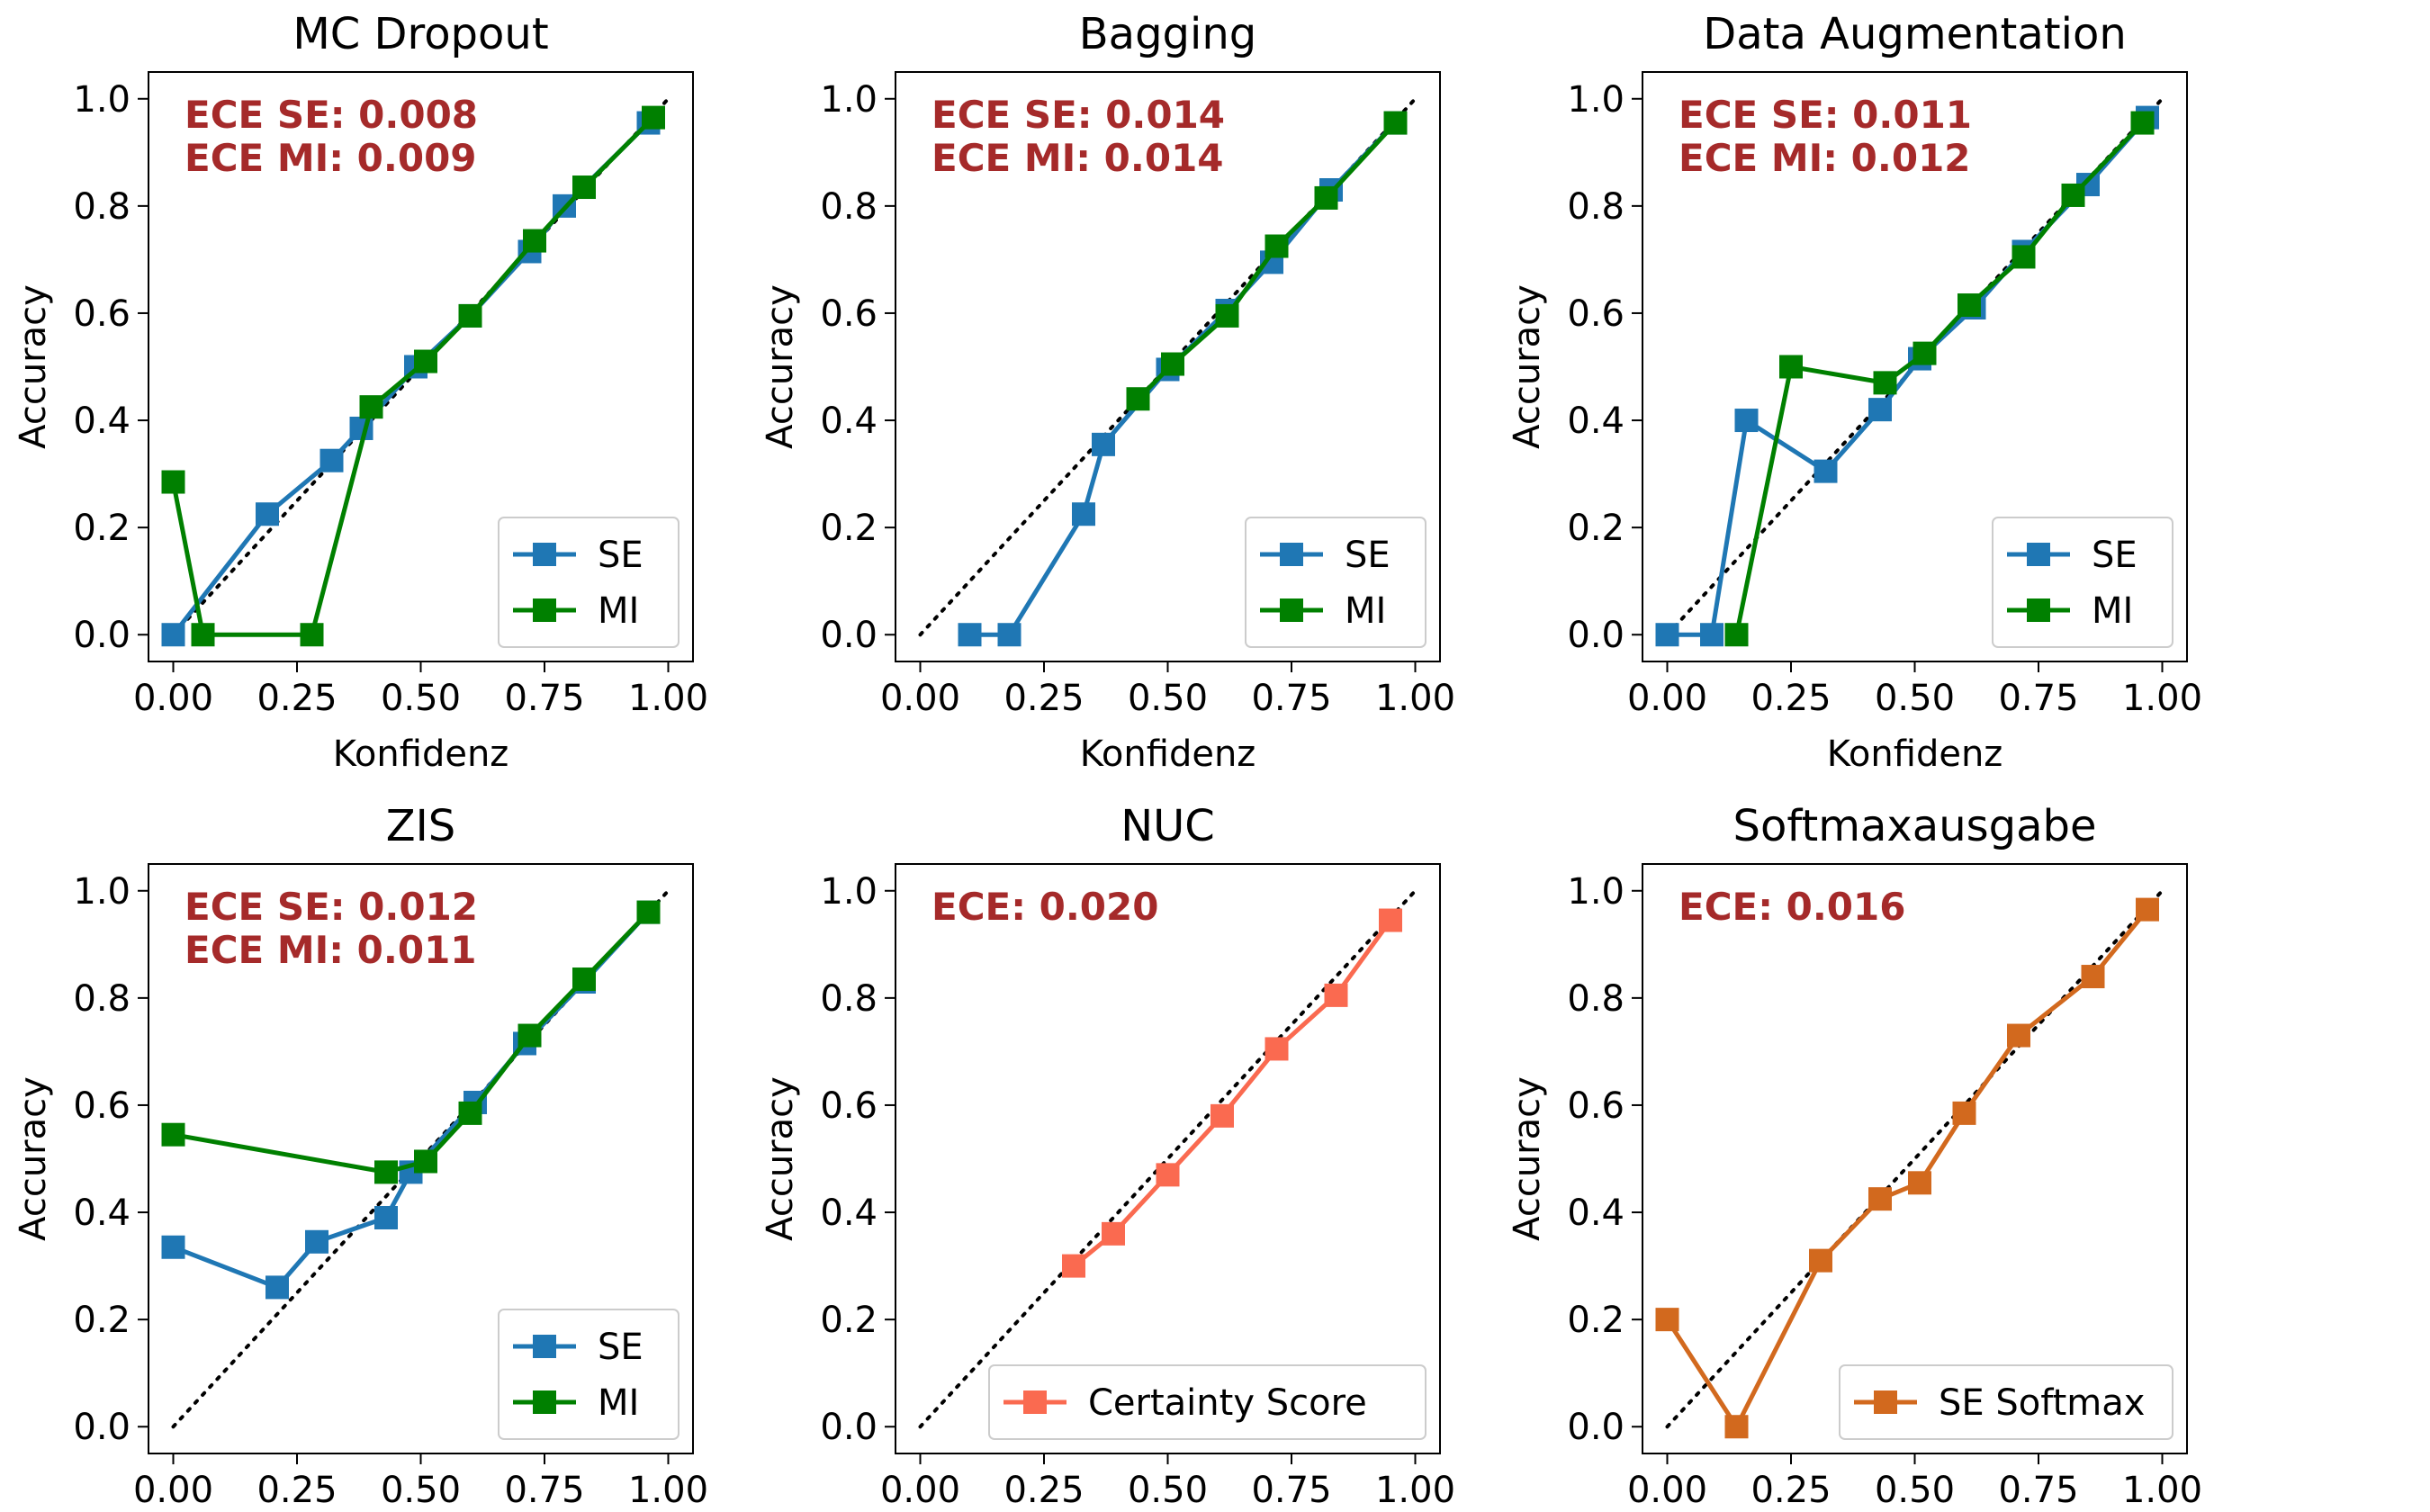 Image resolution: width=2430 pixels, height=1512 pixels. I want to click on legend-label: MI, so click(619, 611).